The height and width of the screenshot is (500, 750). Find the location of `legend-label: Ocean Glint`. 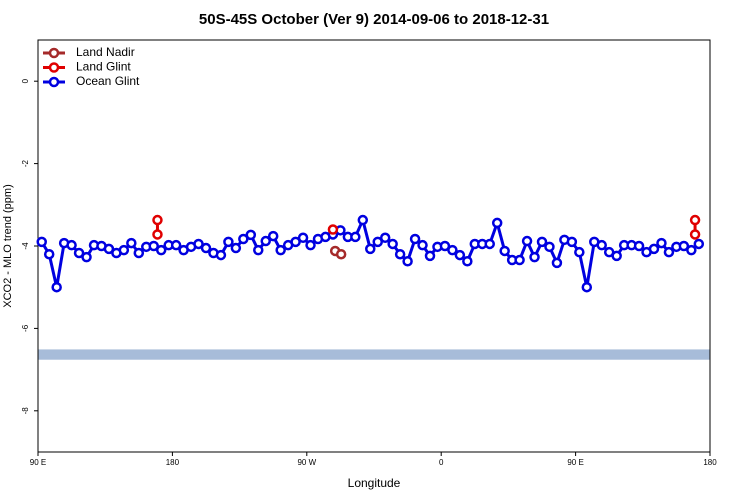

legend-label: Ocean Glint is located at coordinates (108, 81).